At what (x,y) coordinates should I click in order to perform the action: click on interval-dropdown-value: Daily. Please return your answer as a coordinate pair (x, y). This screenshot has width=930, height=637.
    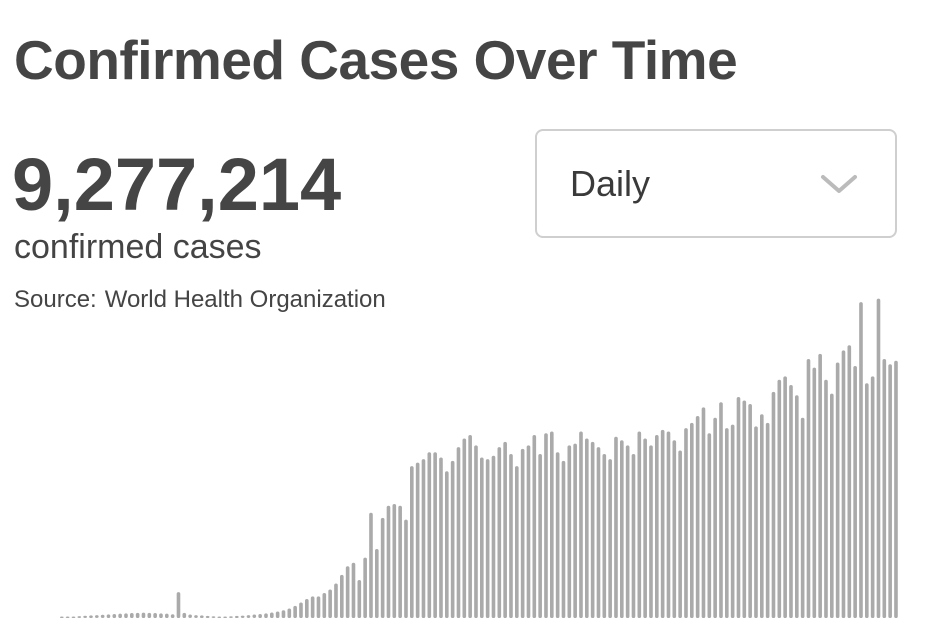
    Looking at the image, I should click on (610, 183).